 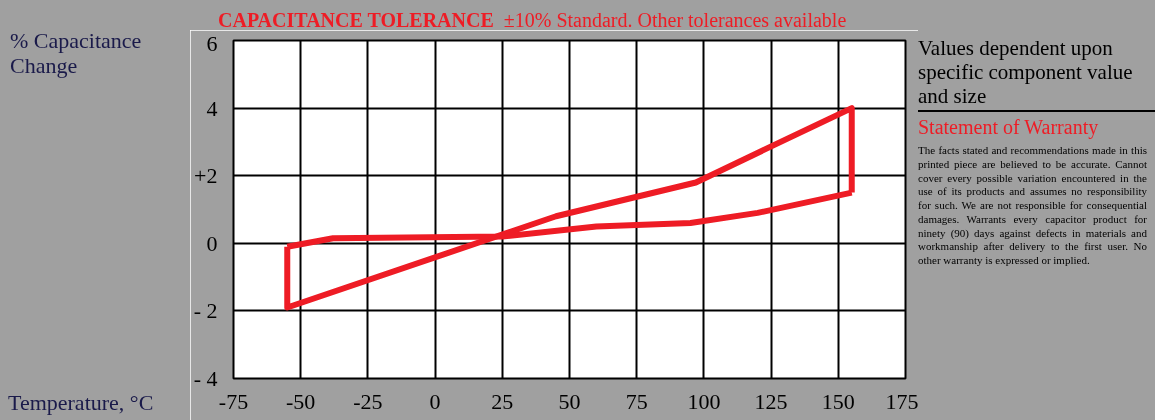 I want to click on x-tick-label: 100, so click(x=704, y=401).